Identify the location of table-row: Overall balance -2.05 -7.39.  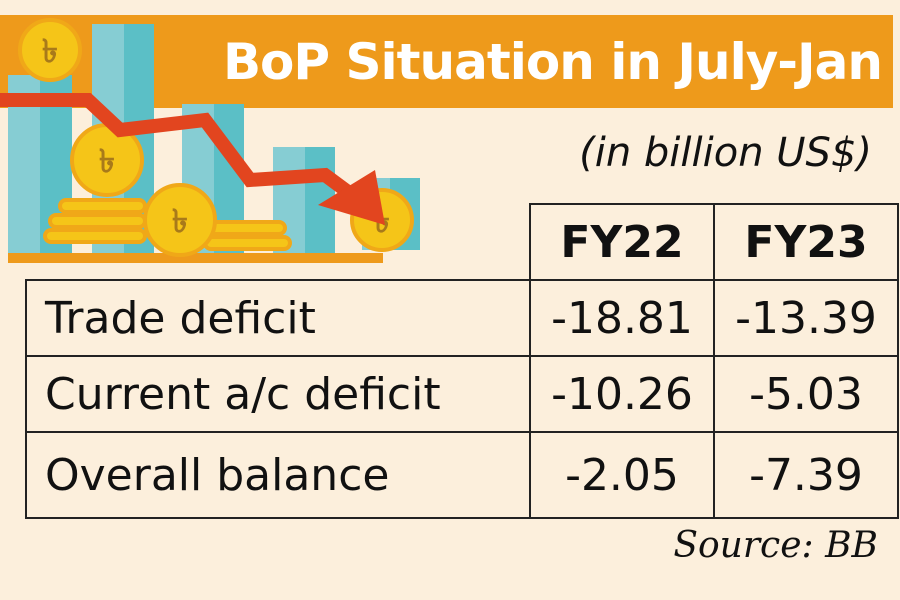
(462, 475).